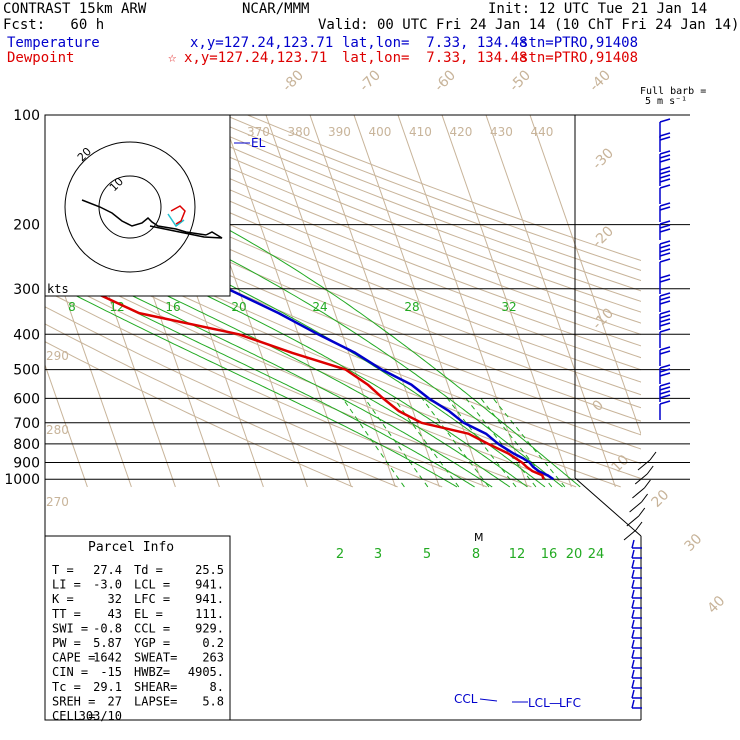 This screenshot has height=740, width=740. What do you see at coordinates (107, 570) in the screenshot?
I see `parcel-info-value: 27.4` at bounding box center [107, 570].